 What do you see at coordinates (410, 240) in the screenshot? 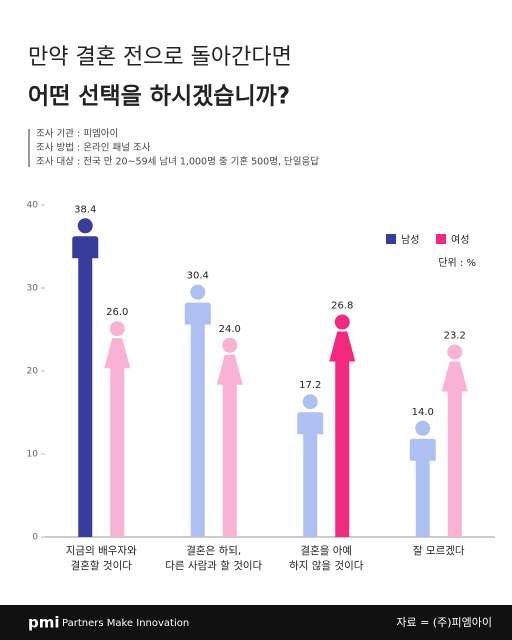
I see `legend-label: 남성` at bounding box center [410, 240].